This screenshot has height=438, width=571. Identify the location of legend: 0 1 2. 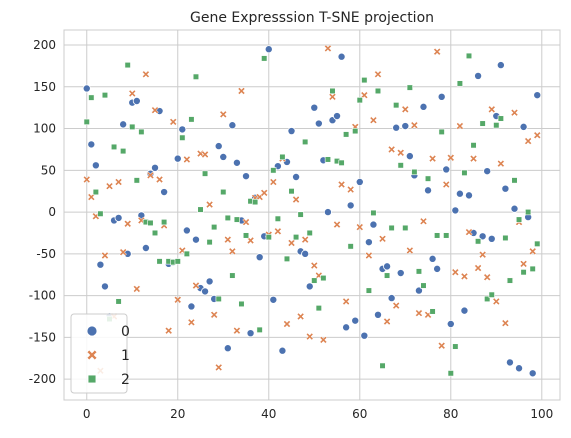
(100, 353).